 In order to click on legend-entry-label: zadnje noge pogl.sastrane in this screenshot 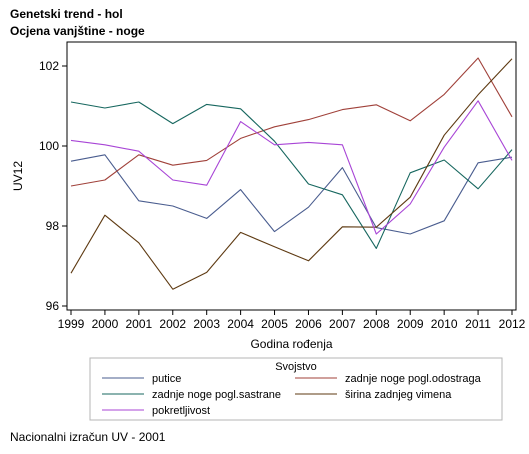, I will do `click(216, 395)`.